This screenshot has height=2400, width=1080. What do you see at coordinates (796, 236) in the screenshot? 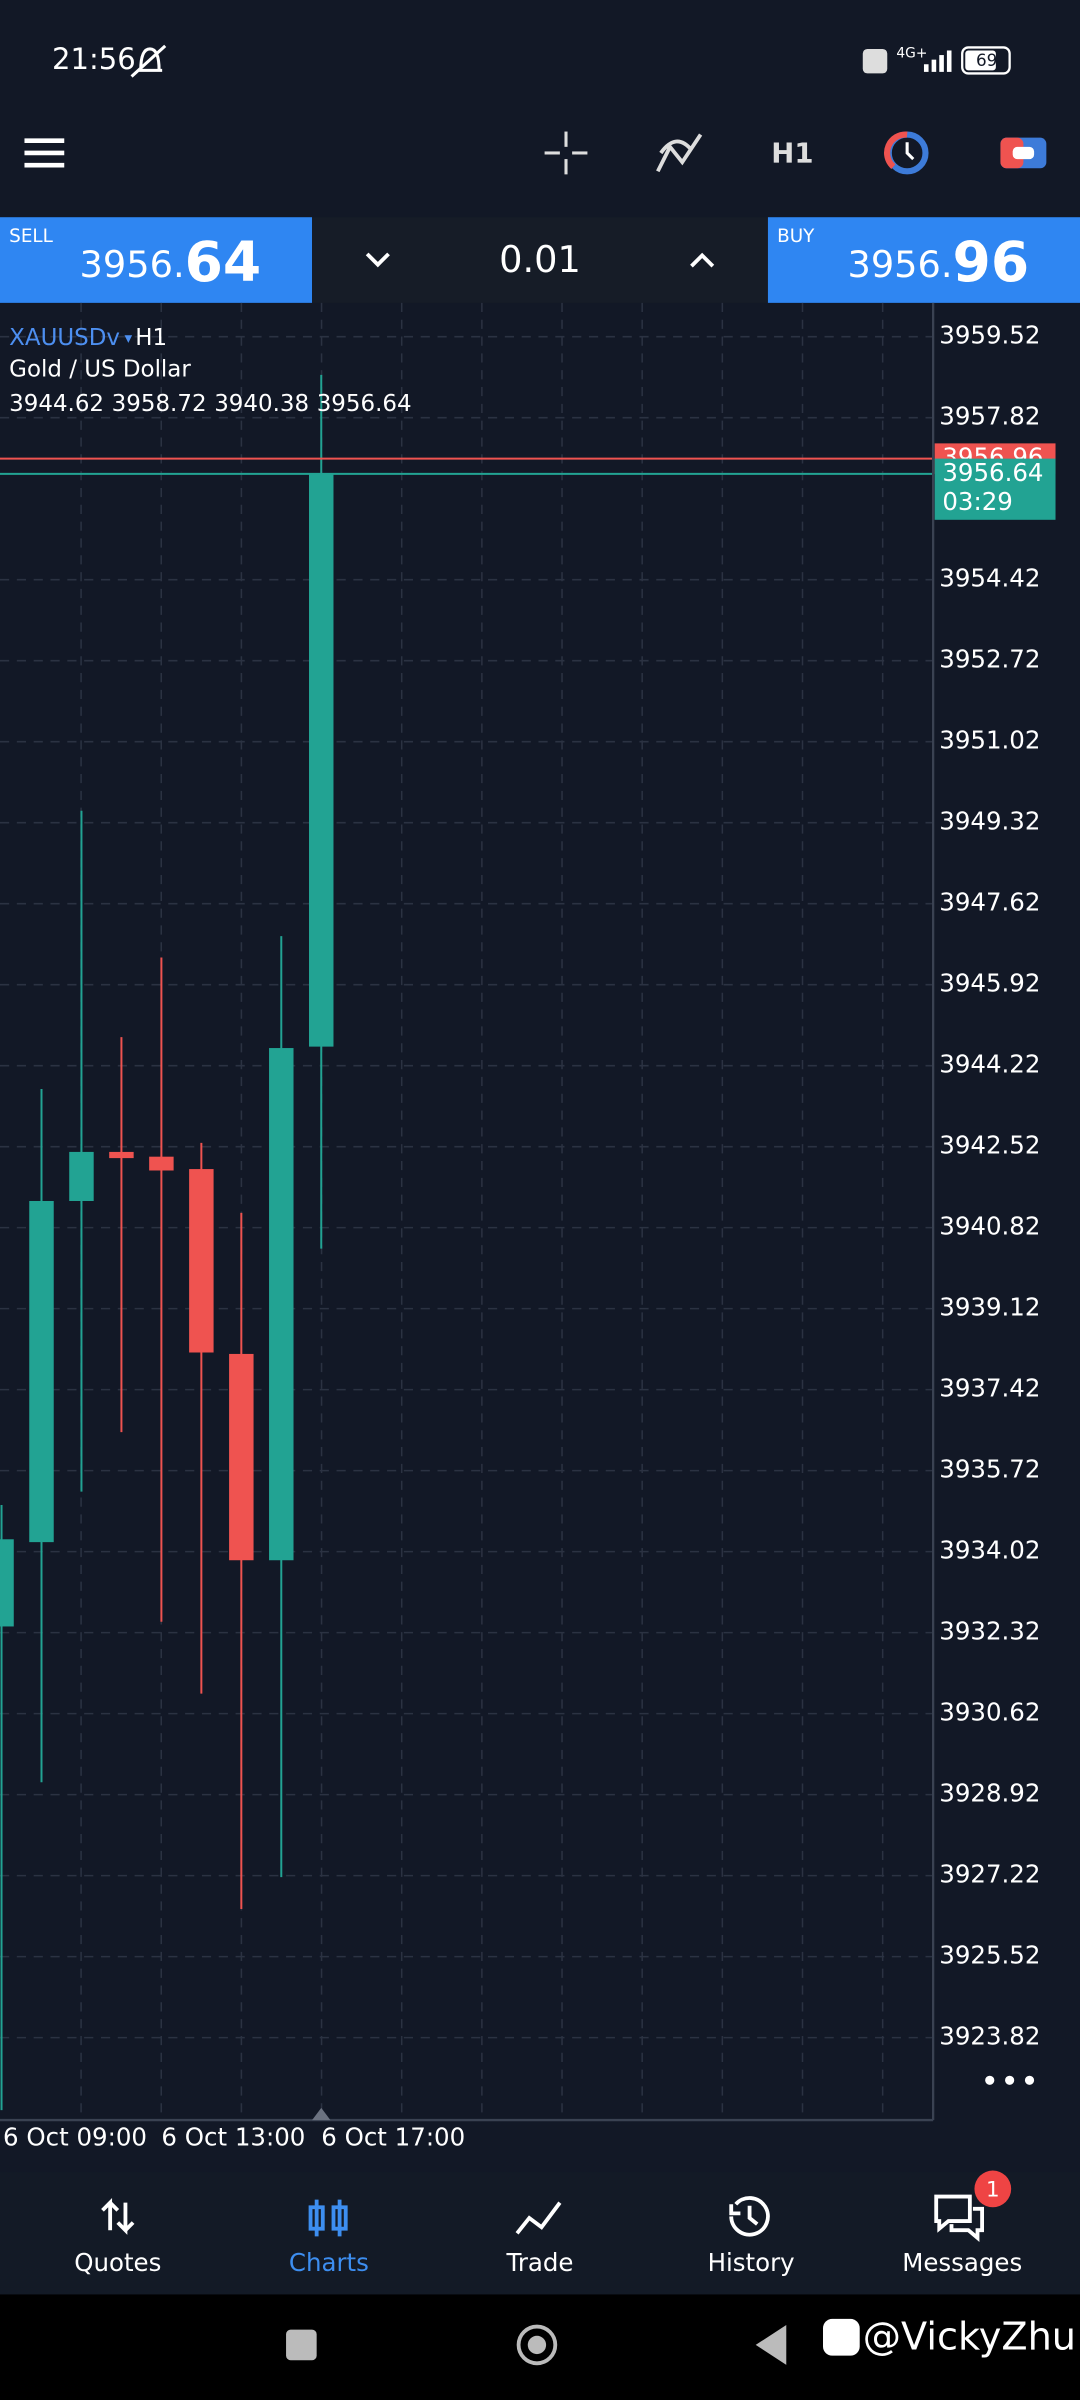
I see `buy-label: BUY` at bounding box center [796, 236].